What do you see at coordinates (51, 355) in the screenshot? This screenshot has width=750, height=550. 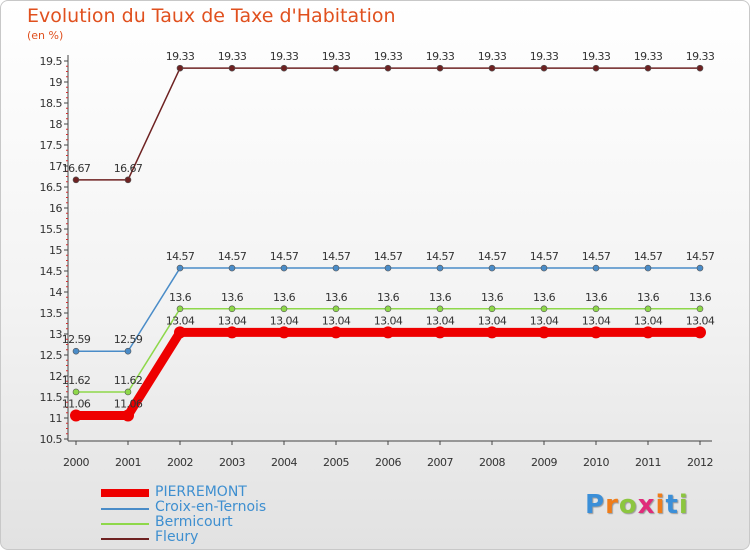 I see `y-tick-label: 12.5` at bounding box center [51, 355].